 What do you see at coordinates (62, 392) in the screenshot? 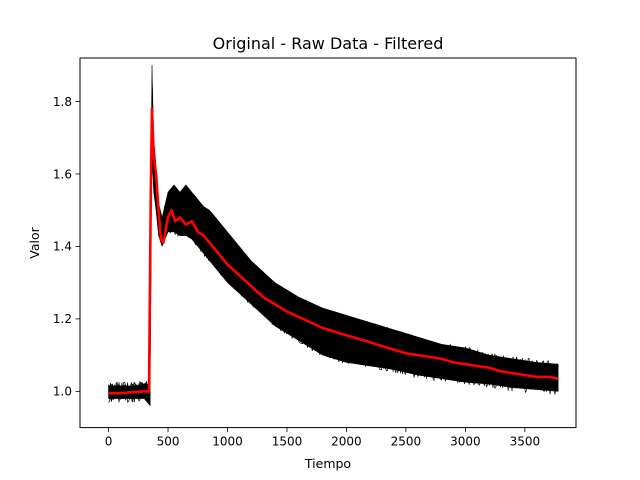
I see `y-tick-label: 1.0` at bounding box center [62, 392].